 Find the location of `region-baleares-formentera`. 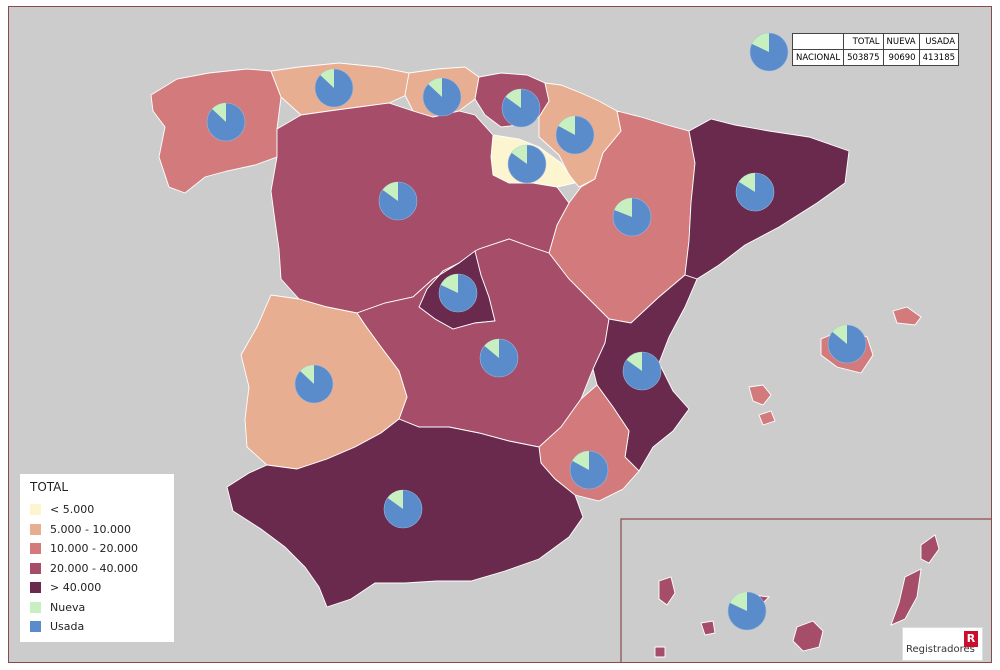

region-baleares-formentera is located at coordinates (767, 418).